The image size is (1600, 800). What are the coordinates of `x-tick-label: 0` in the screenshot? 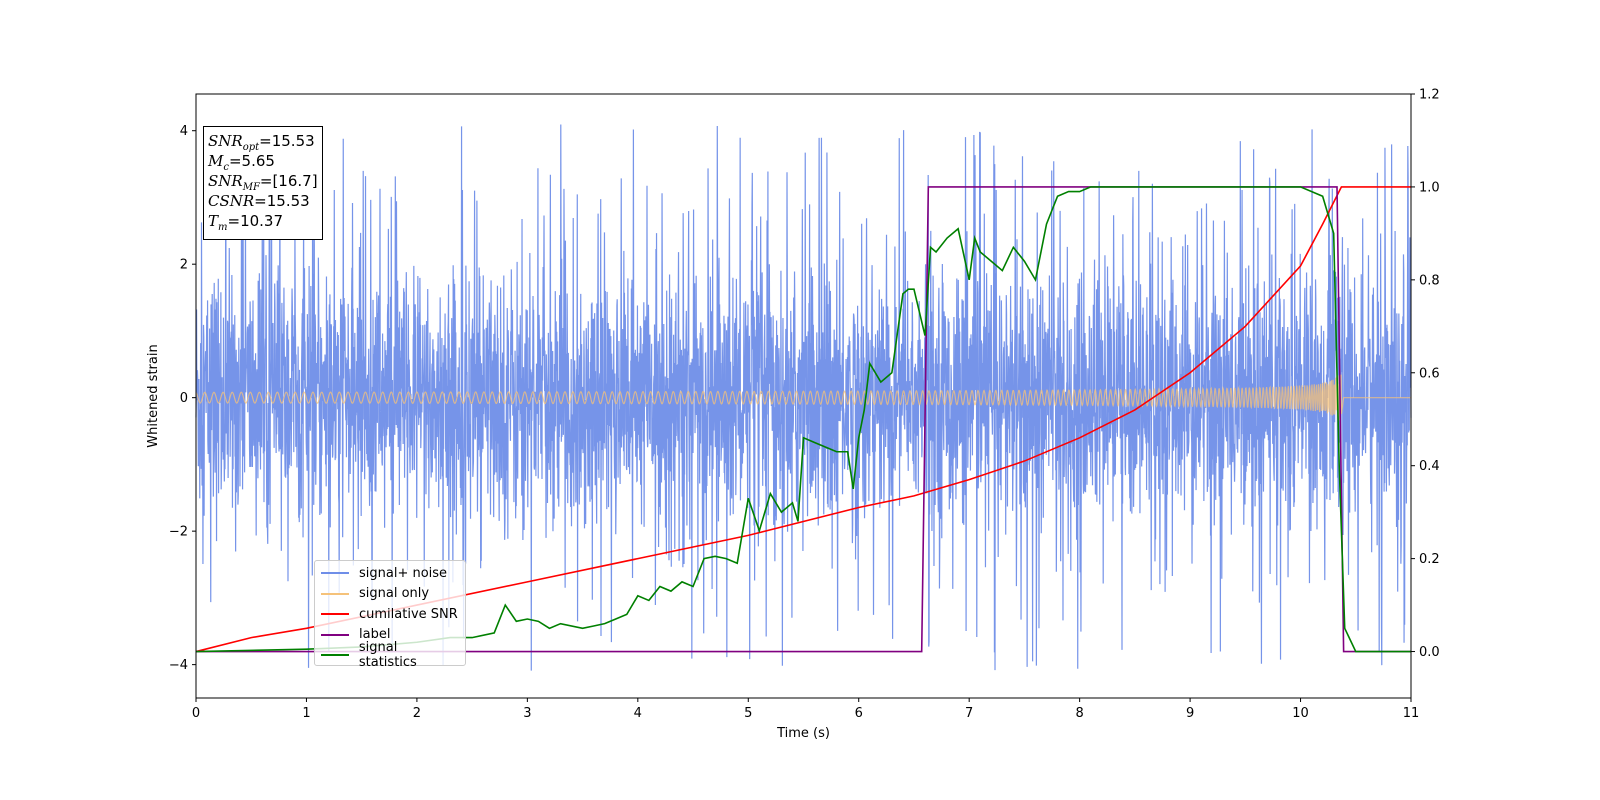 It's located at (196, 713).